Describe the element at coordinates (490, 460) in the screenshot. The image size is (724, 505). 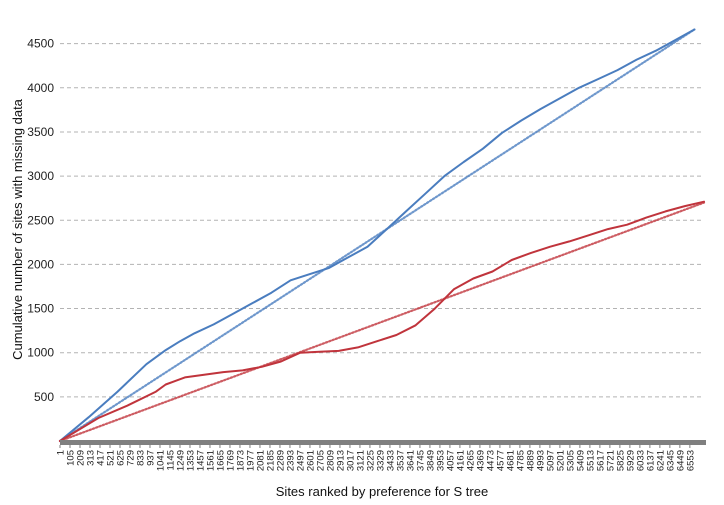
I see `x-tick-label: 4473` at that location.